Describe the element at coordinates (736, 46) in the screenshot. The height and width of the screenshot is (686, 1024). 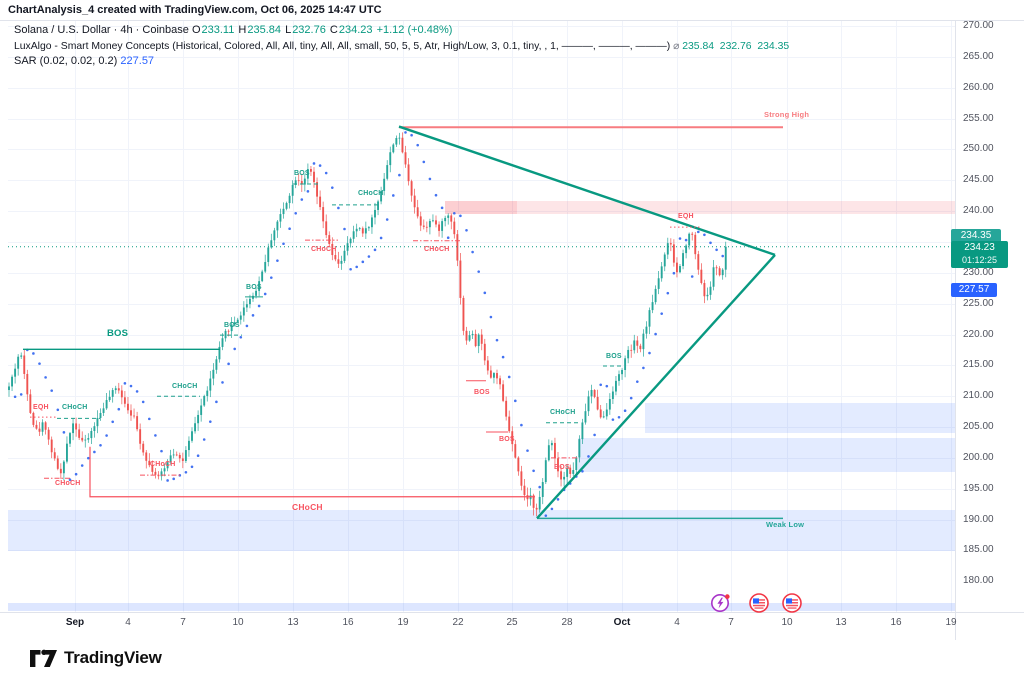
I see `smc-values: 235.84 232.76 234.35` at that location.